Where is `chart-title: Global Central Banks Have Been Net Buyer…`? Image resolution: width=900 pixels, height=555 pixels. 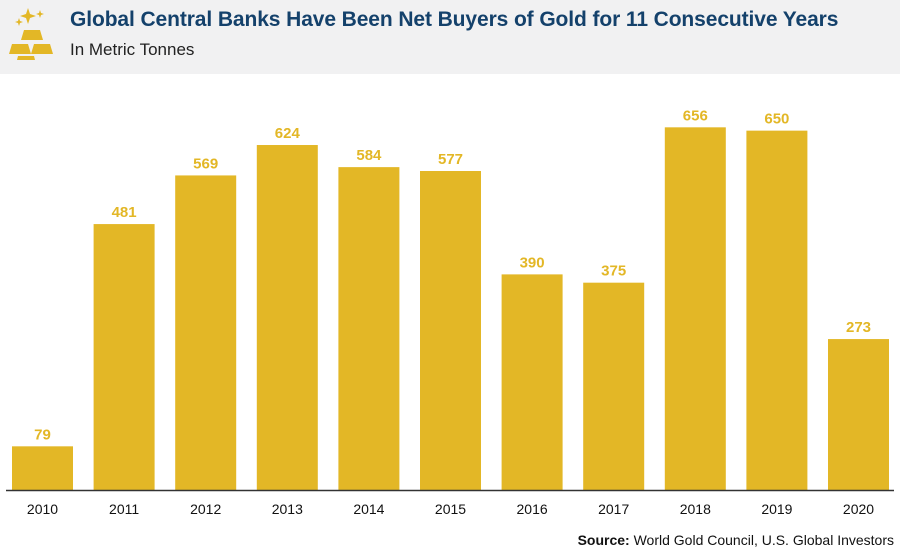 chart-title: Global Central Banks Have Been Net Buyer… is located at coordinates (454, 19).